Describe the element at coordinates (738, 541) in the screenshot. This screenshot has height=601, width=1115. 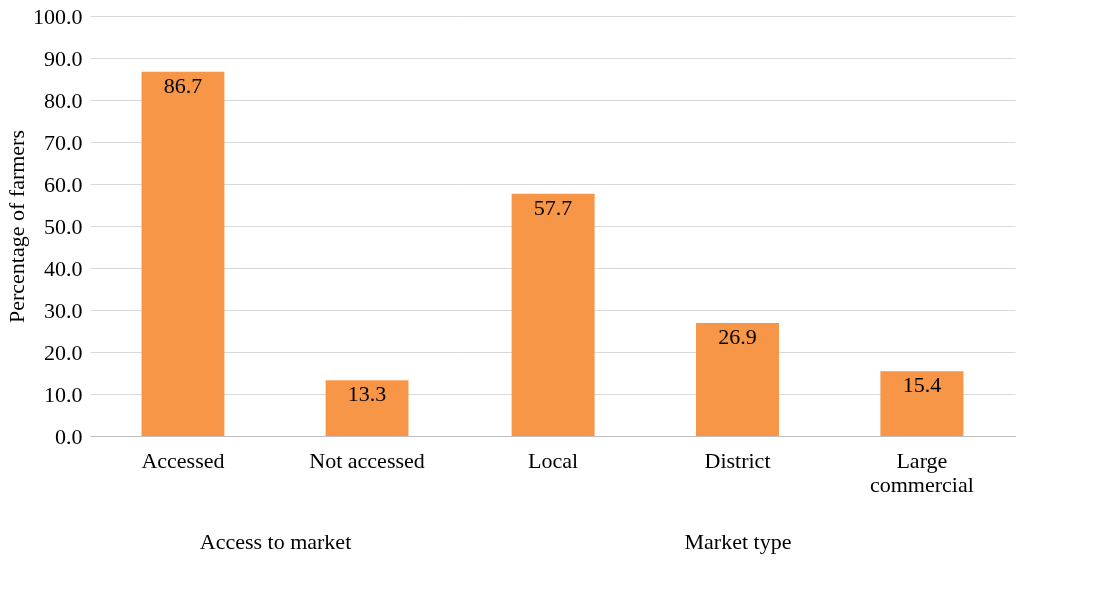
I see `x-axis-title: Market type` at that location.